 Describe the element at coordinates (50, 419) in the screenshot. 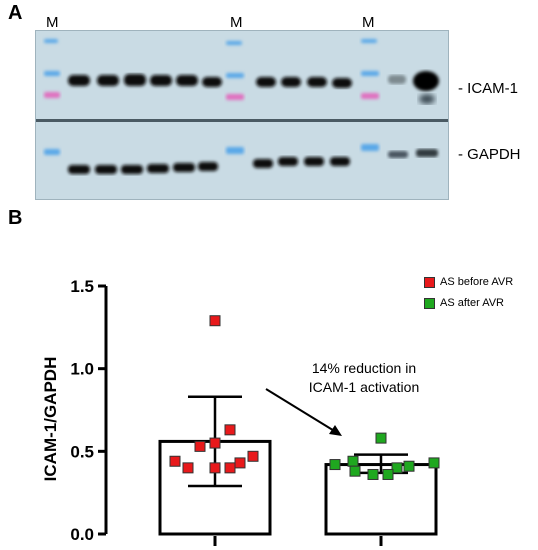

I see `y-axis-label: ICAM-1/GAPDH` at that location.